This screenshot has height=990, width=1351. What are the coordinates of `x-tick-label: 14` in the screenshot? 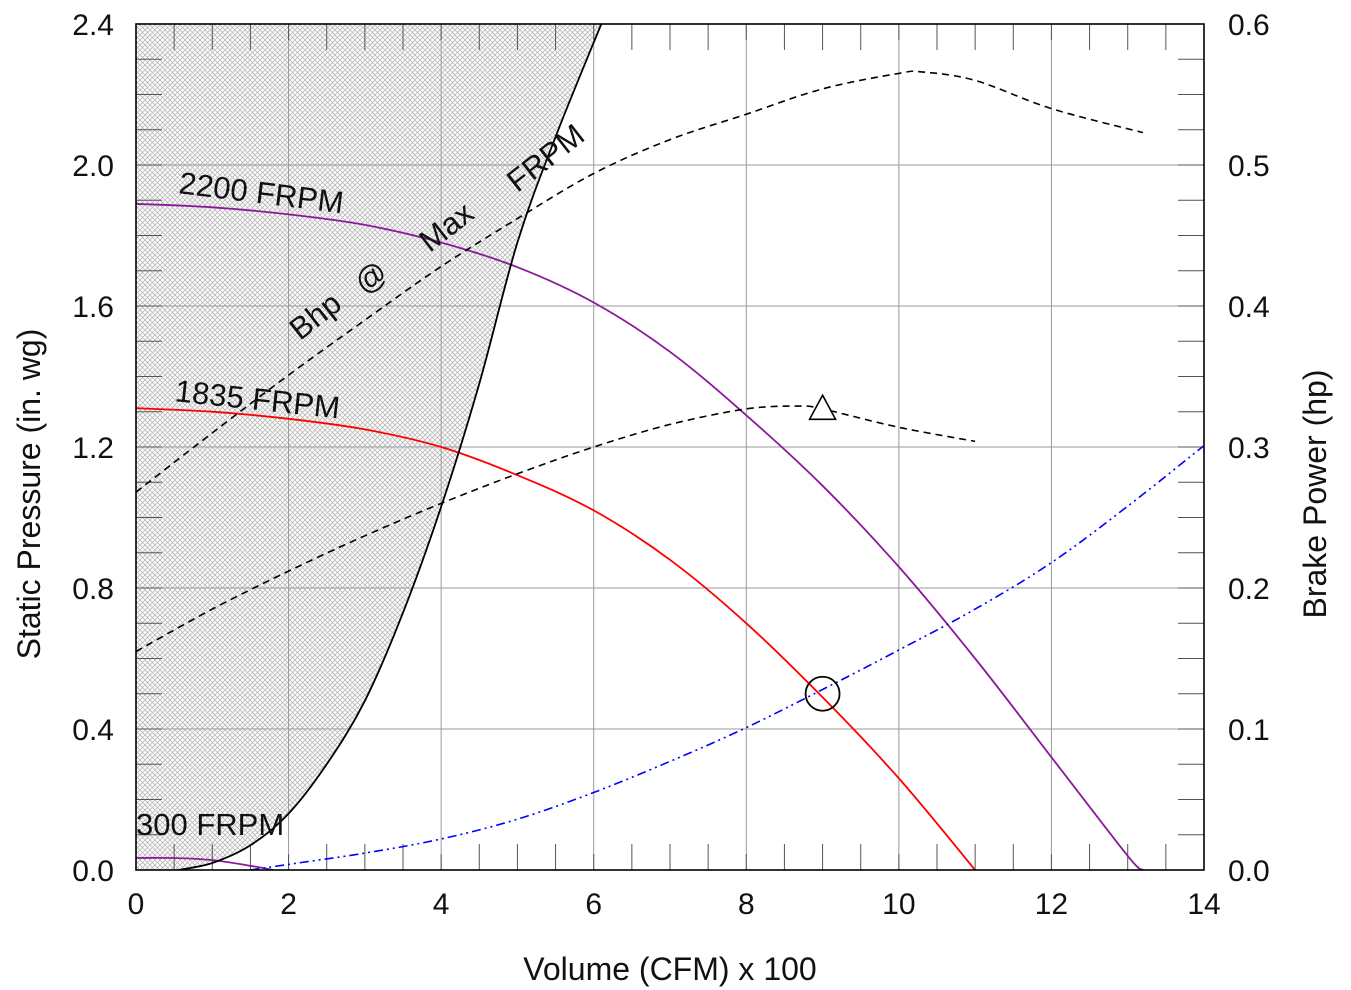 It's located at (1203, 904).